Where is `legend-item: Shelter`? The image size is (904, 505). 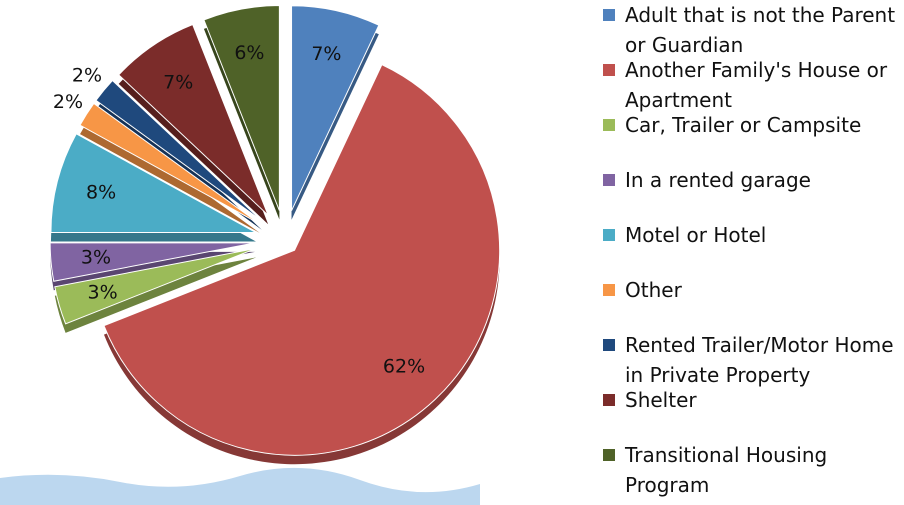 legend-item: Shelter is located at coordinates (753, 400).